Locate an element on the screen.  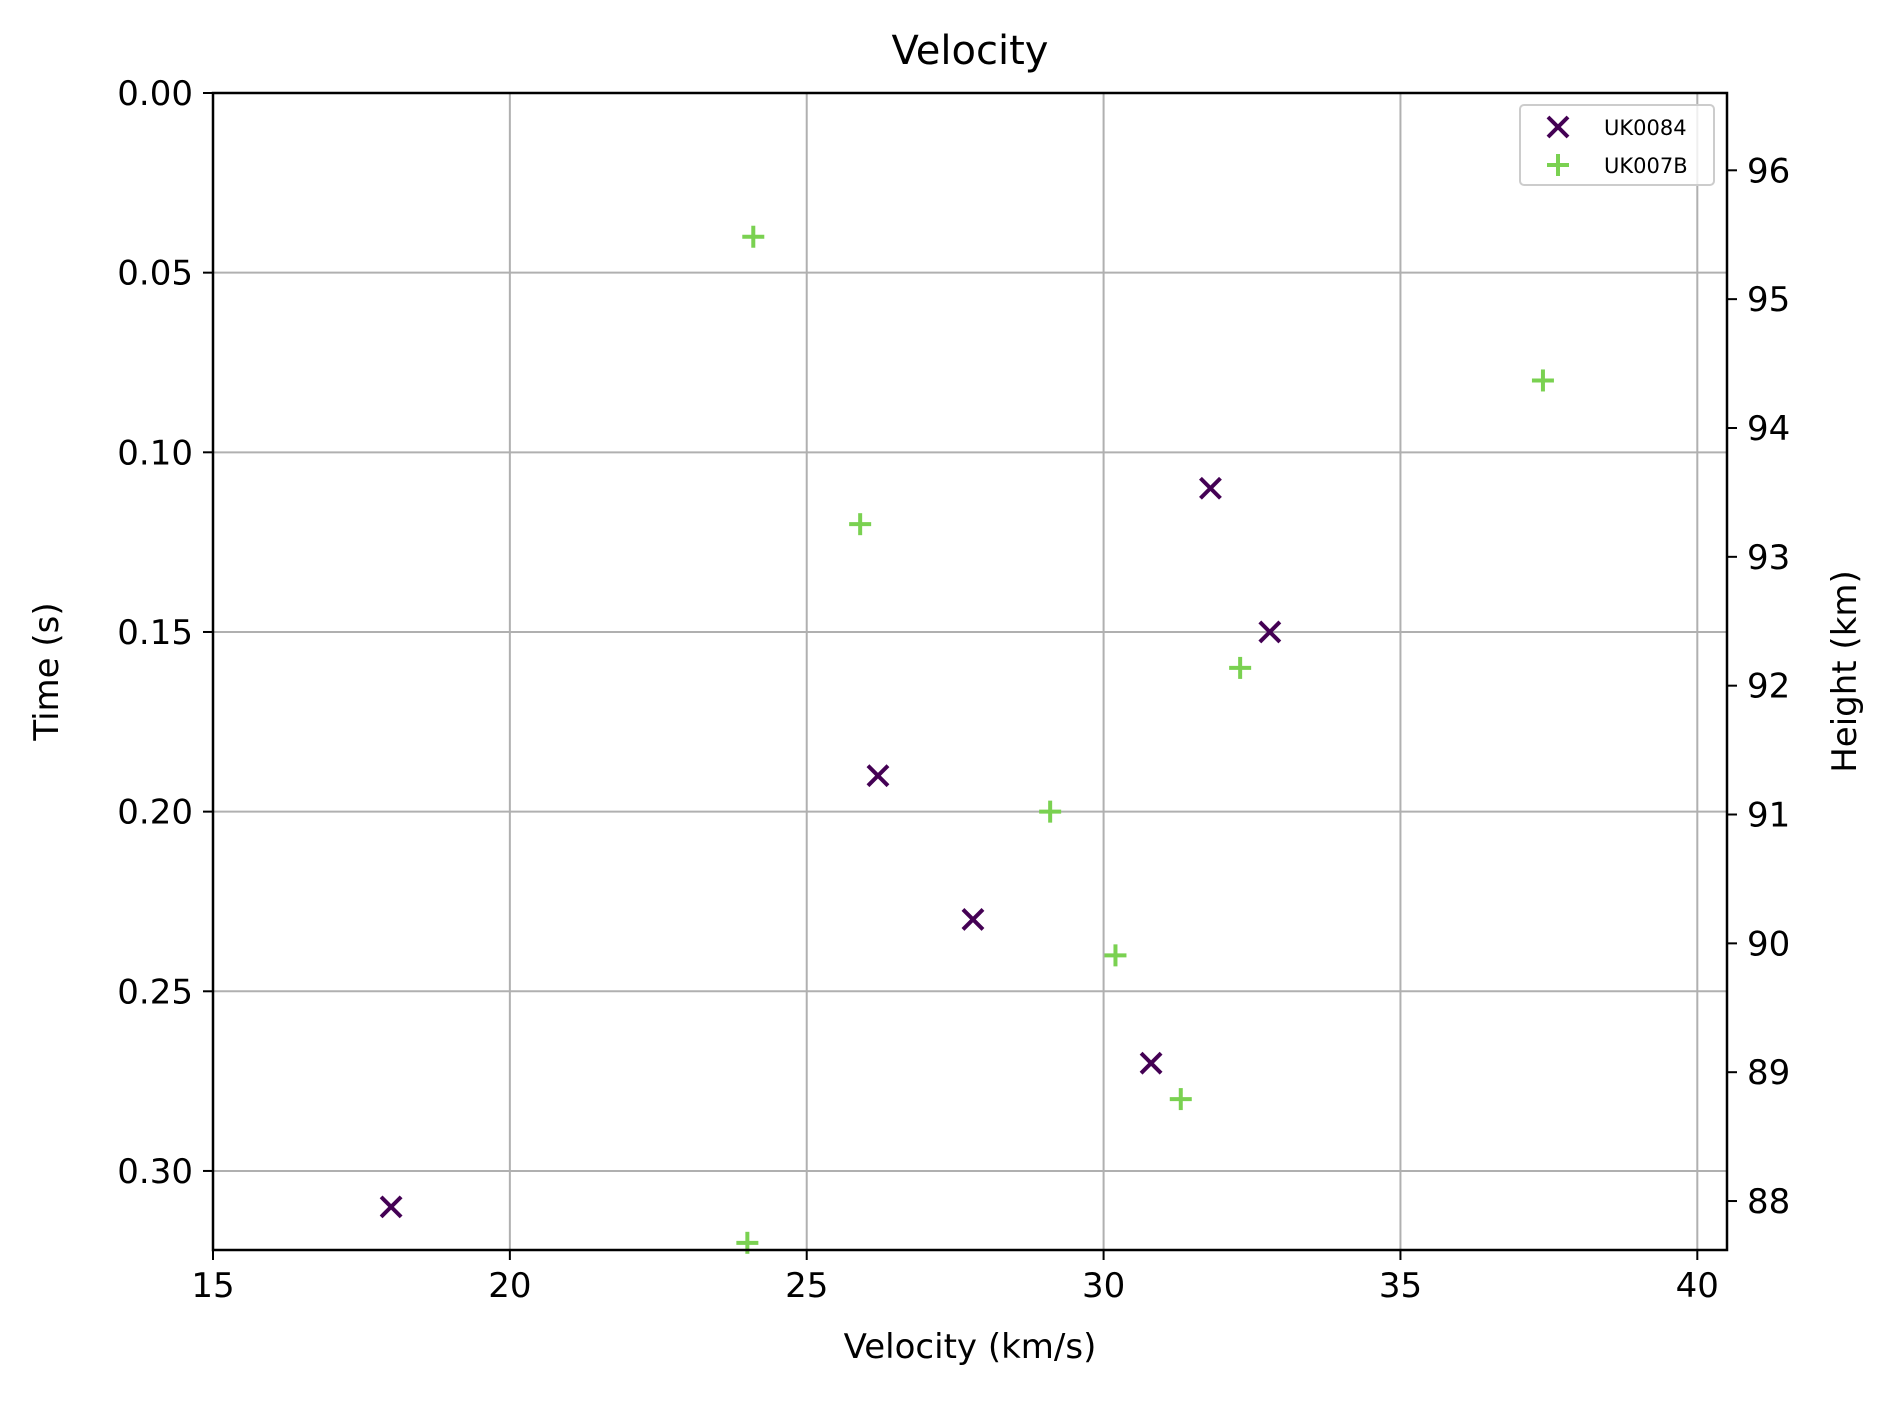
y-tick-label: 0.05 is located at coordinates (155, 274).